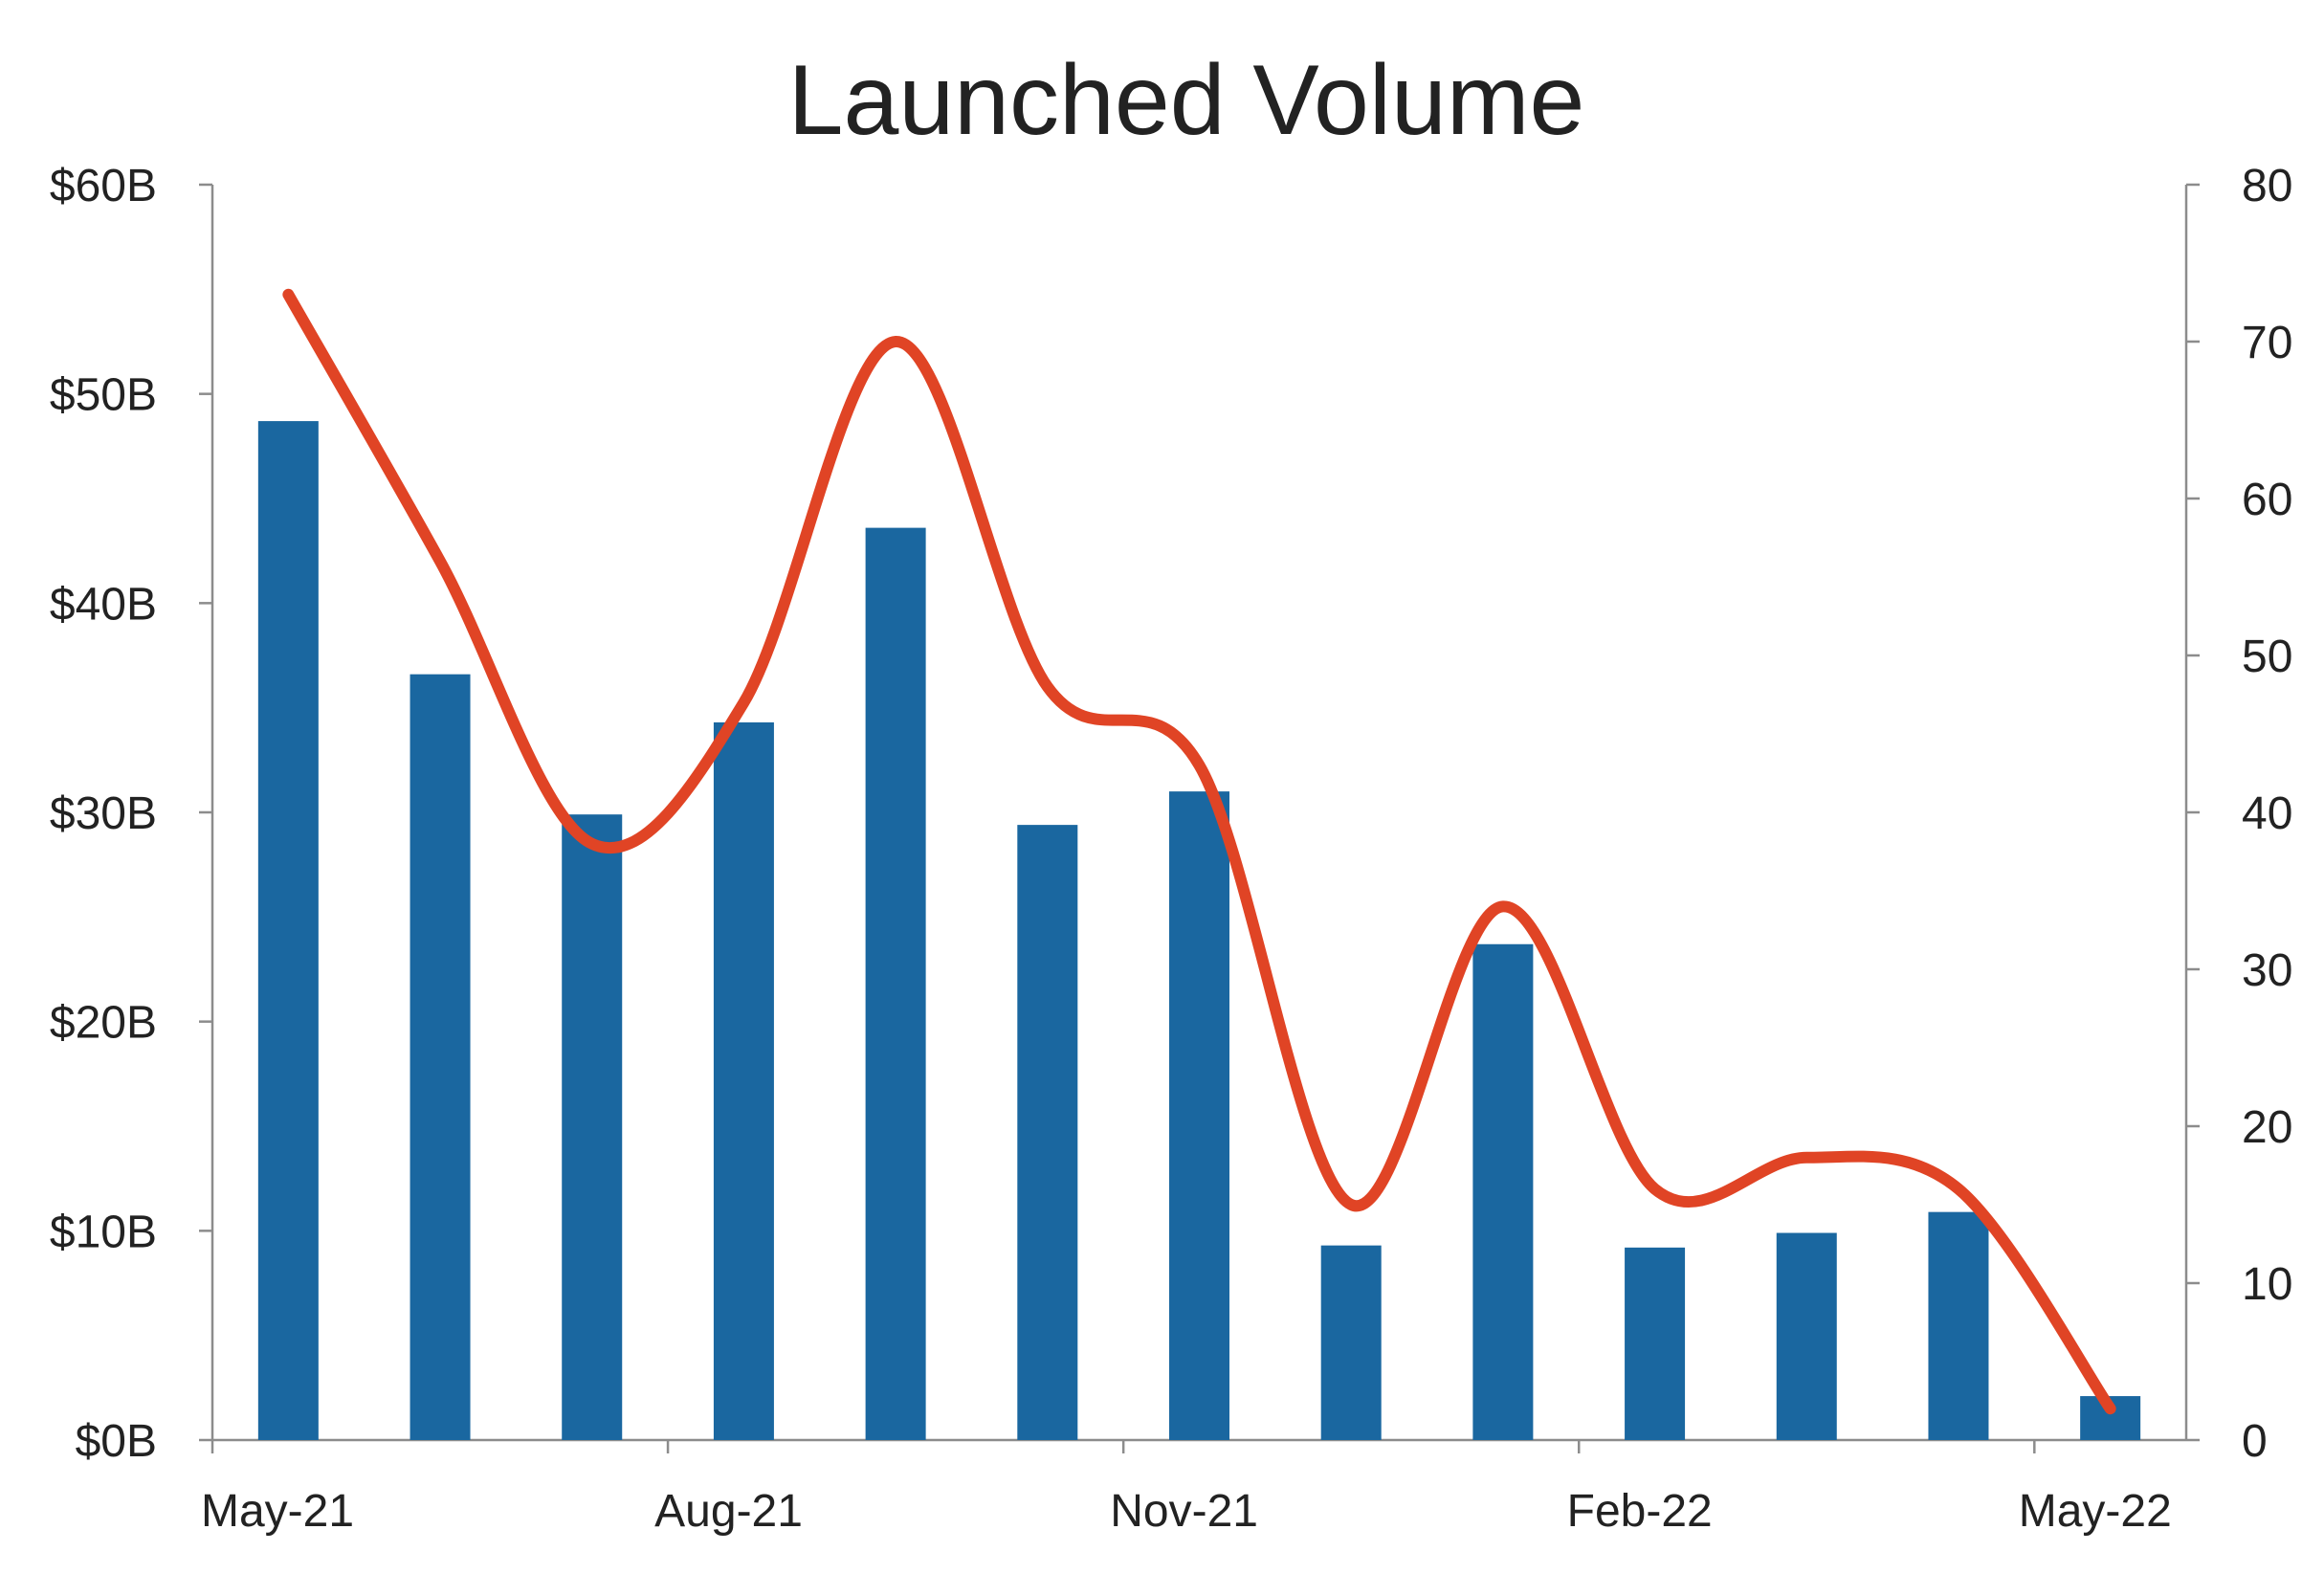 The height and width of the screenshot is (1574, 2324). What do you see at coordinates (728, 1511) in the screenshot?
I see `x-tick-label: Aug-21` at bounding box center [728, 1511].